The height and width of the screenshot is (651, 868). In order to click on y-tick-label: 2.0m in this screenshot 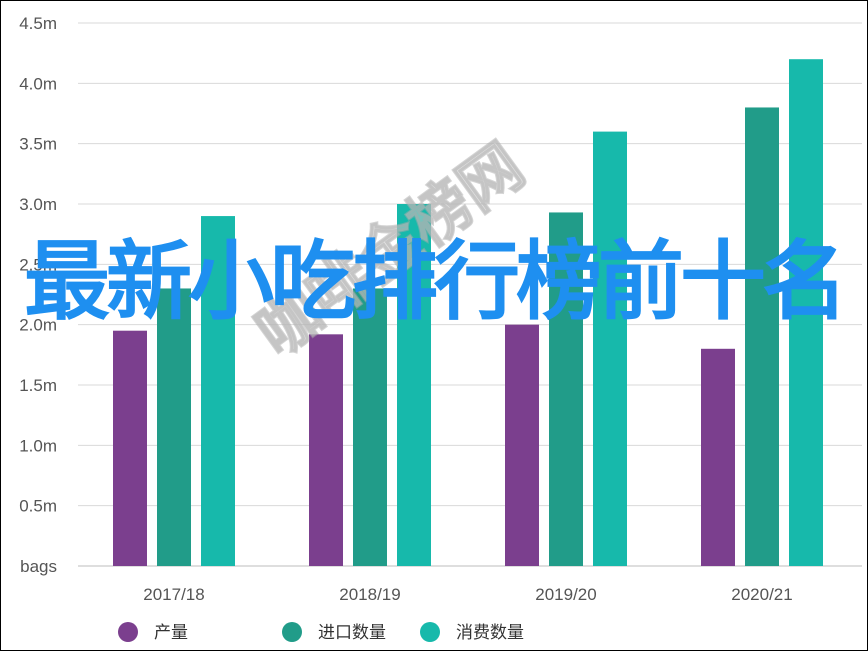, I will do `click(38, 325)`.